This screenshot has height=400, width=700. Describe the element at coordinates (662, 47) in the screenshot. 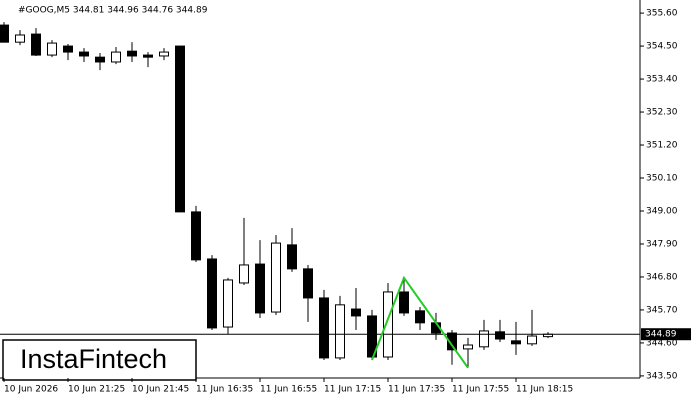

I see `y-tick-label: 354.50` at that location.